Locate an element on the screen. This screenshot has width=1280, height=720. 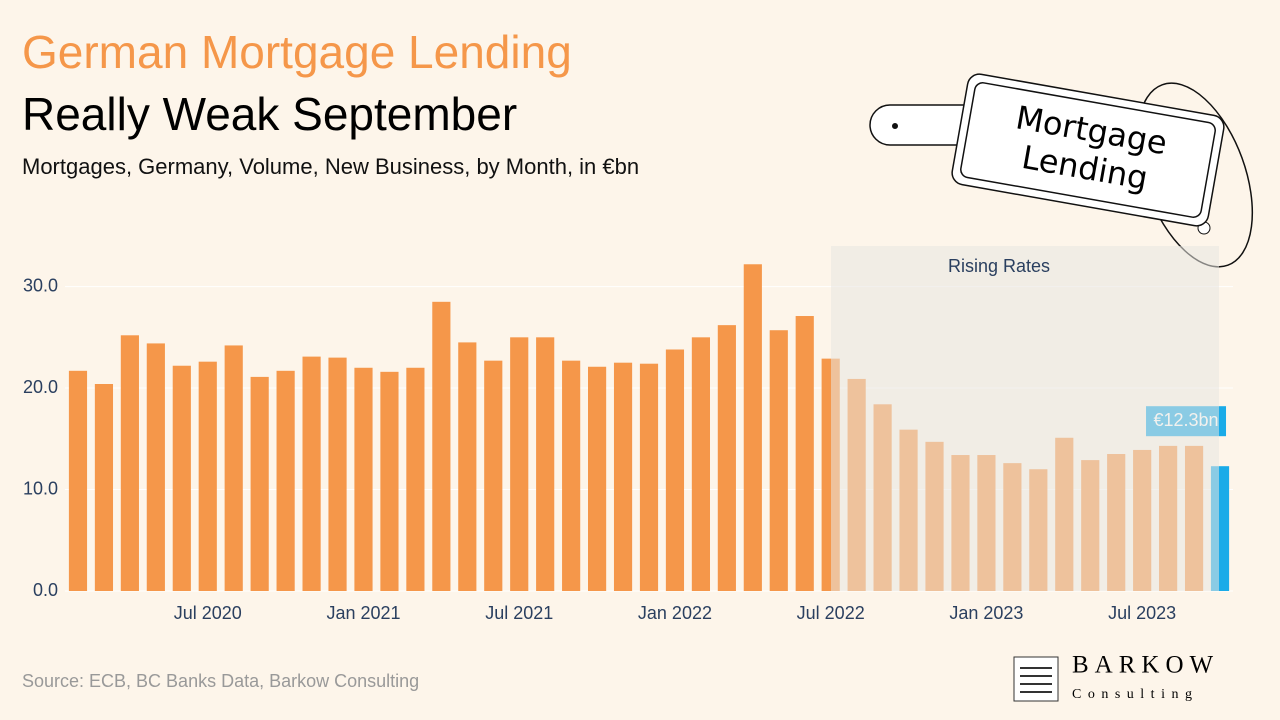
x-tick-label: Jan 2021 is located at coordinates (363, 613).